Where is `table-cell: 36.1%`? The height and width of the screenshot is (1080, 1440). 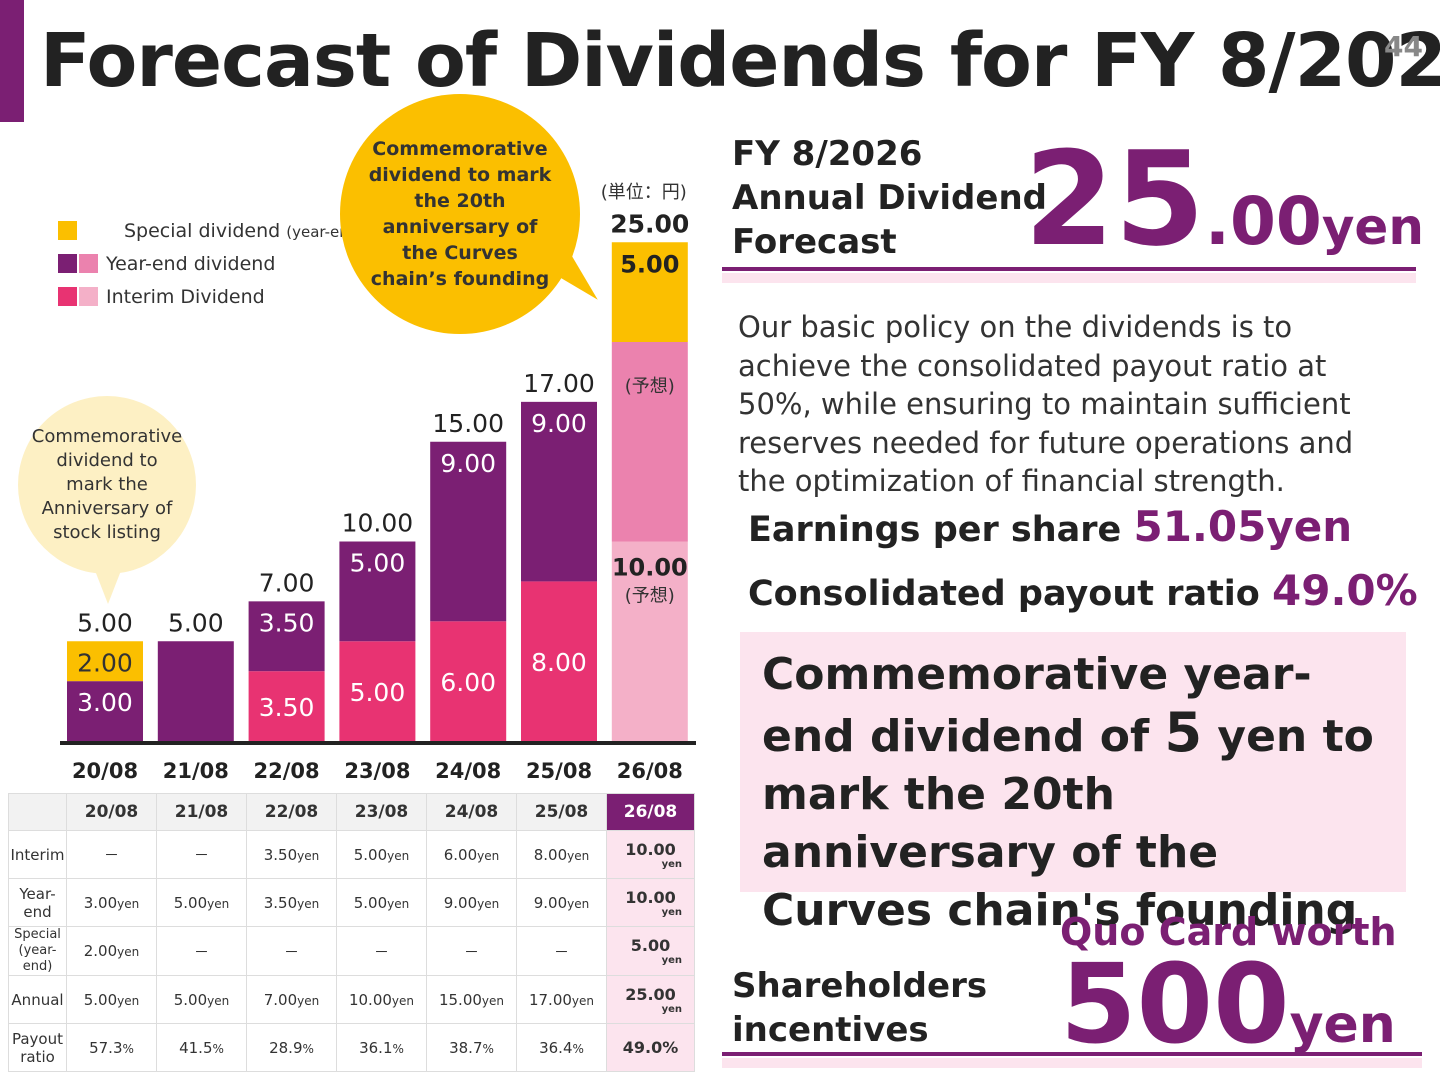
table-cell: 36.1% is located at coordinates (381, 1047).